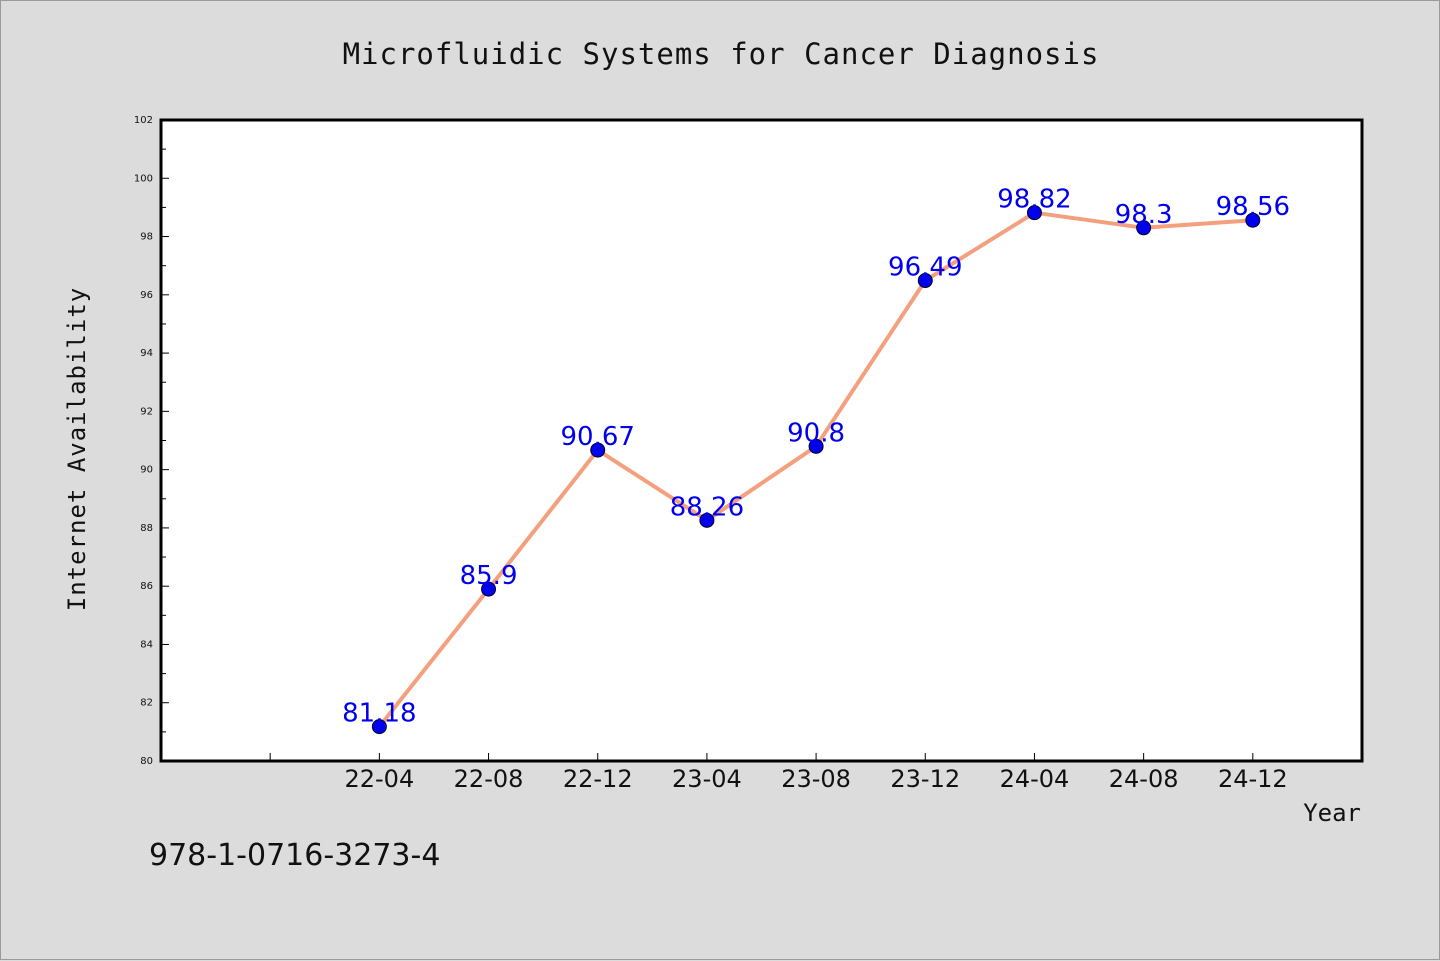  What do you see at coordinates (77, 449) in the screenshot?
I see `y-axis-label: Internet Availability` at bounding box center [77, 449].